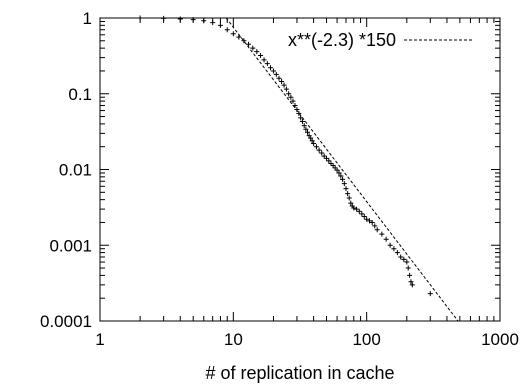  I want to click on x-tick-label: 100, so click(366, 339).